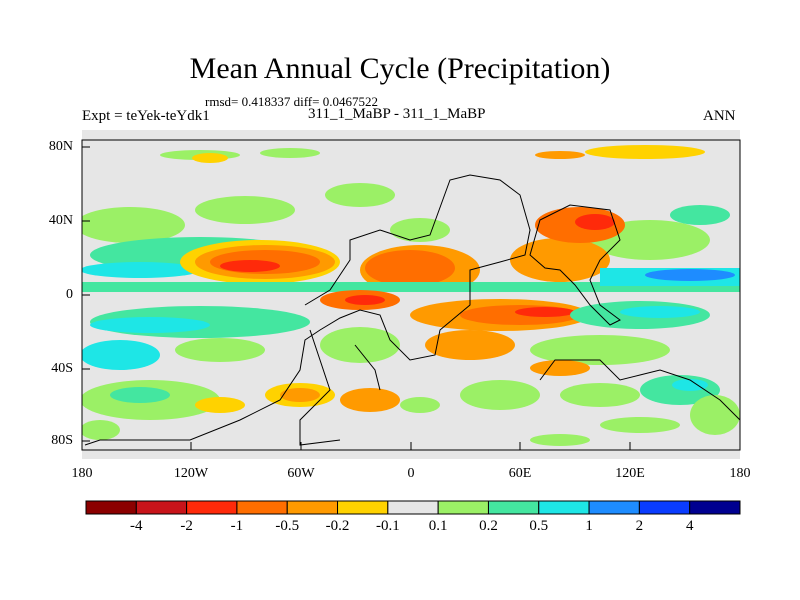  What do you see at coordinates (400, 68) in the screenshot?
I see `plot-title: Mean Annual Cycle (Precipitation)` at bounding box center [400, 68].